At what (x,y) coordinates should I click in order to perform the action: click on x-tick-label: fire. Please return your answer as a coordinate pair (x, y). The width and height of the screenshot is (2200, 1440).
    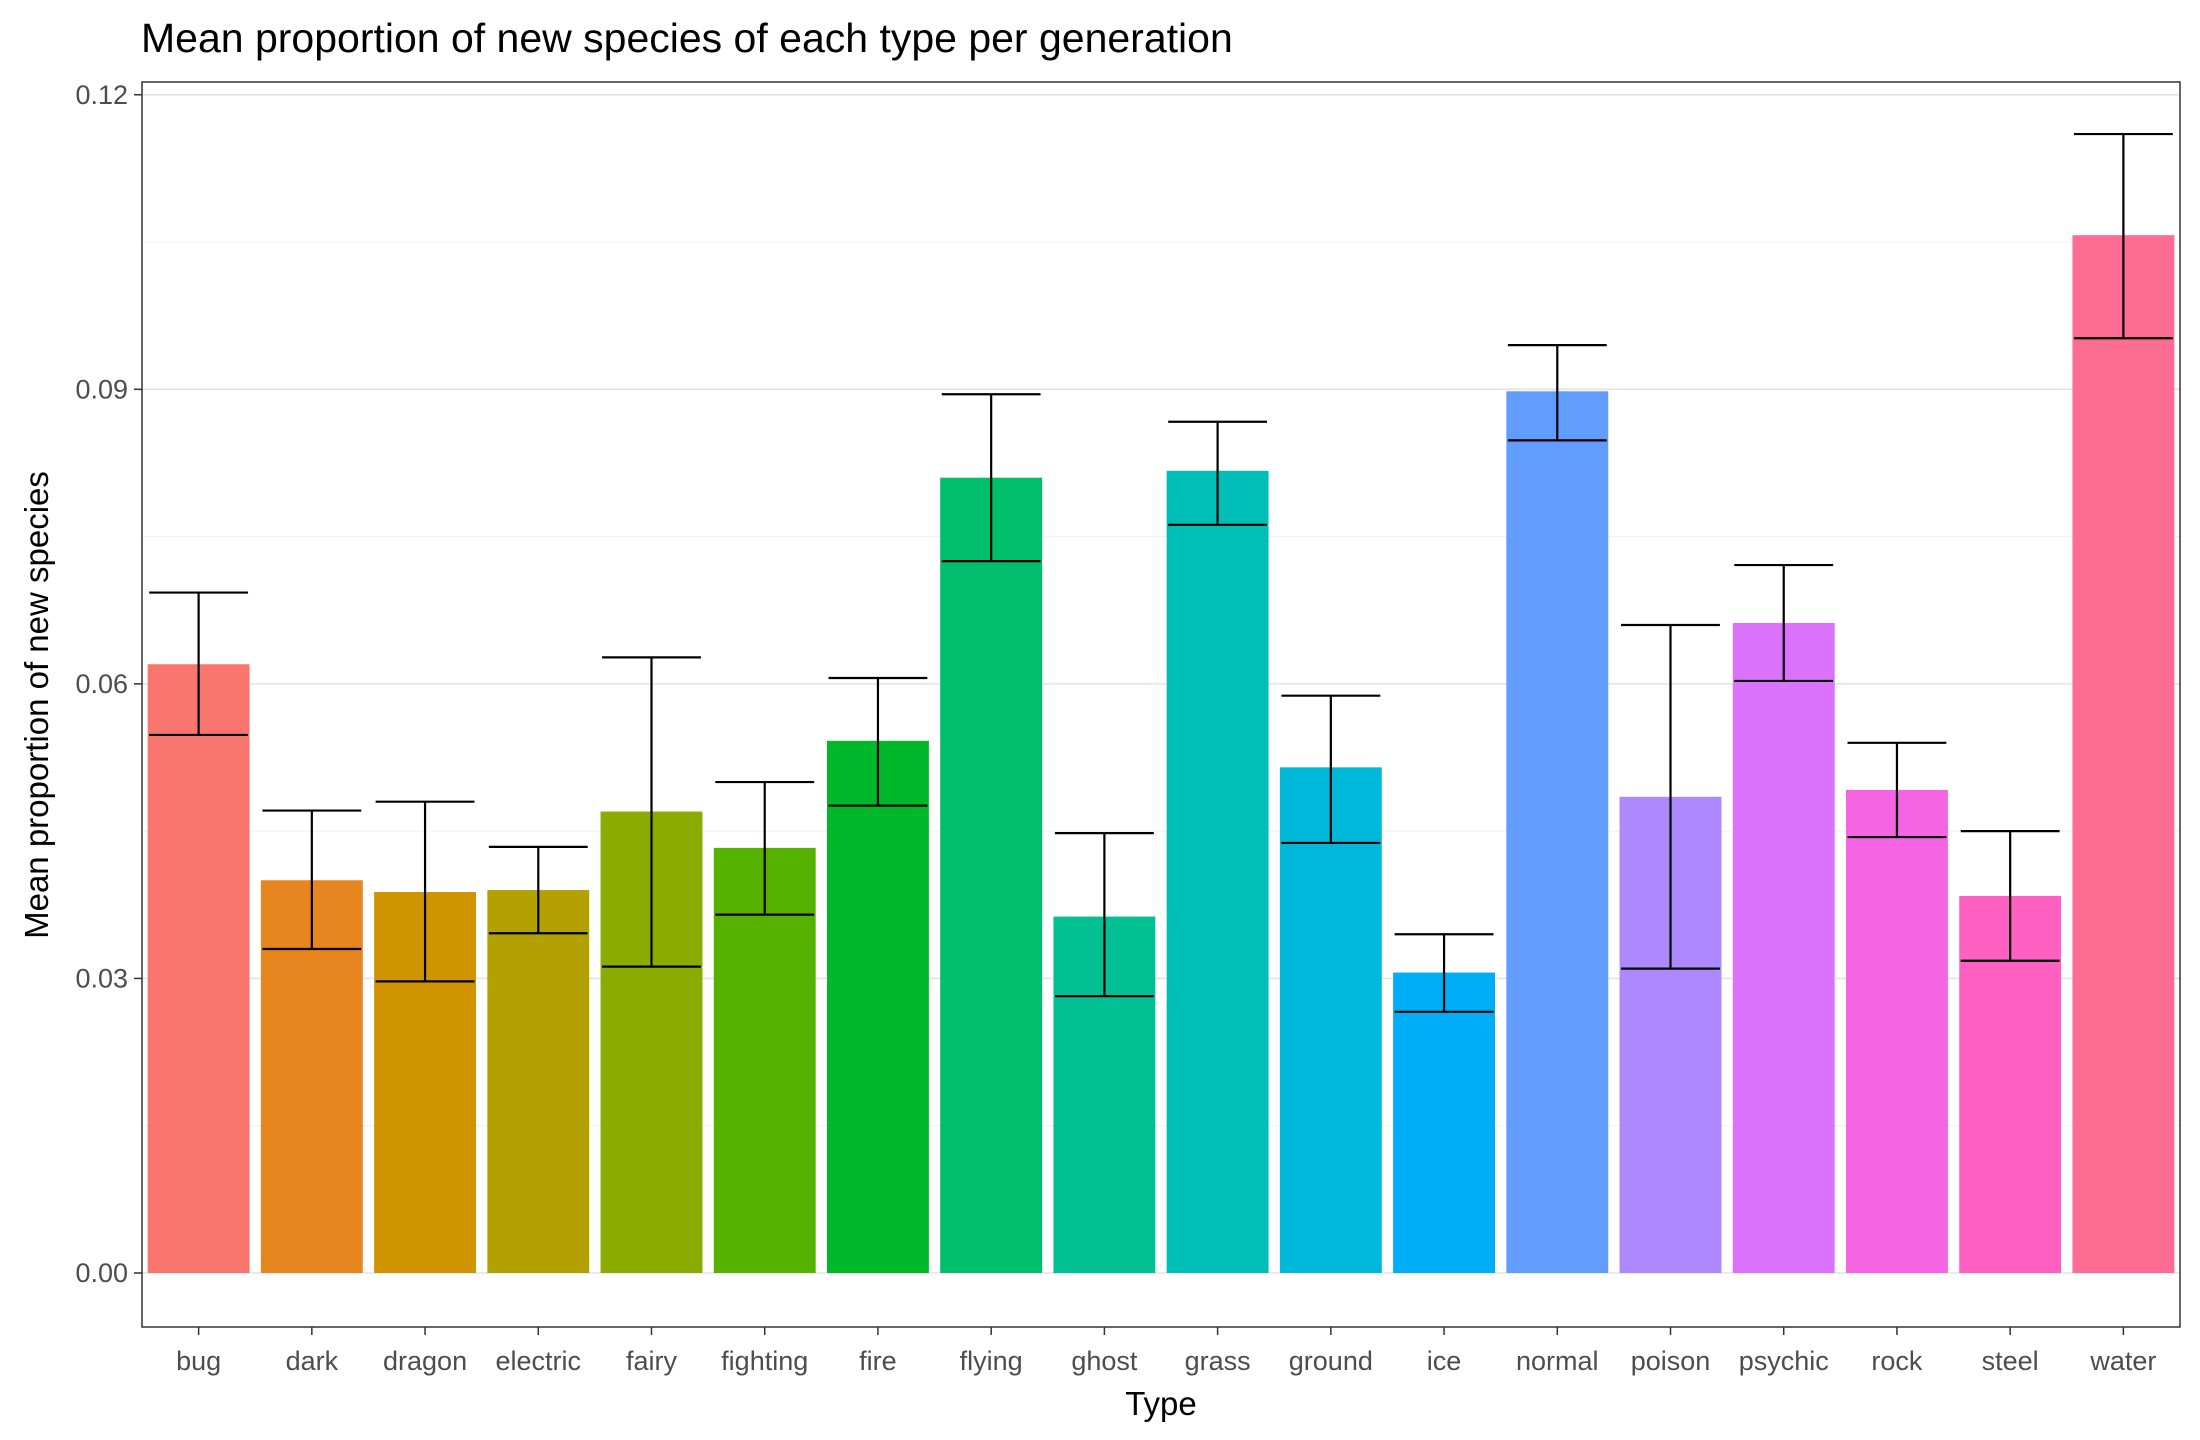
    Looking at the image, I should click on (878, 1361).